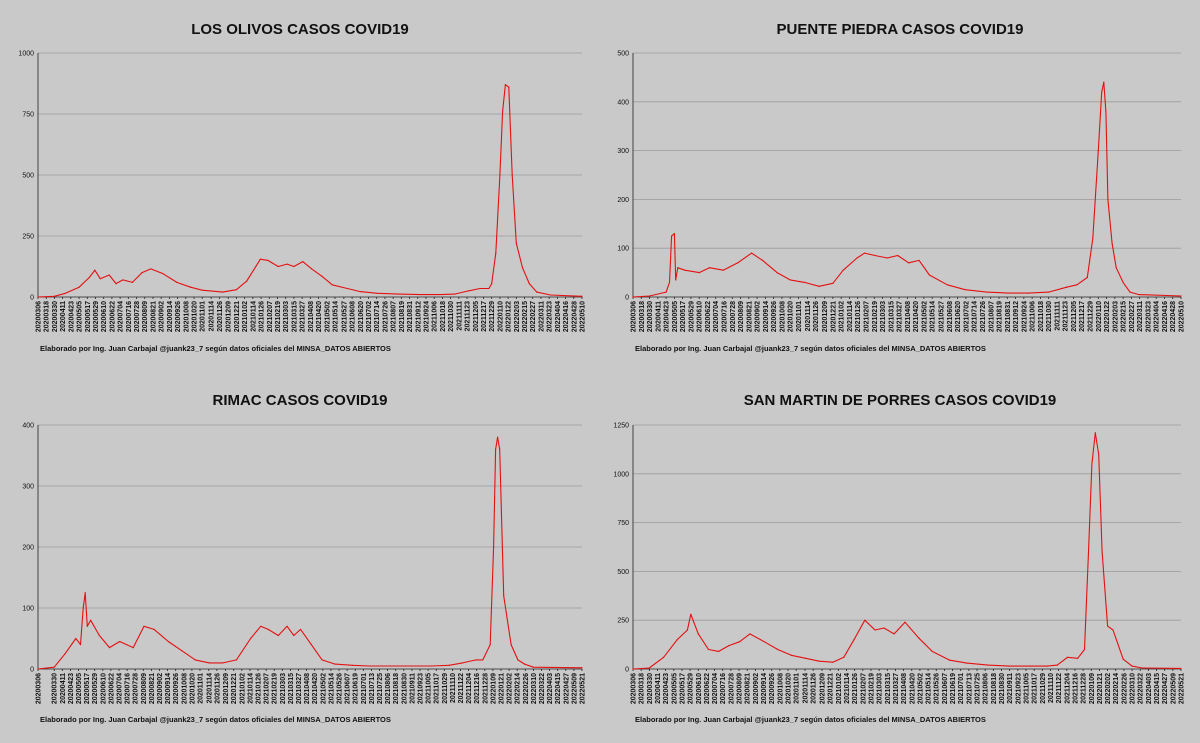 The image size is (1200, 743). I want to click on x-tick-label: 20220428, so click(1173, 316).